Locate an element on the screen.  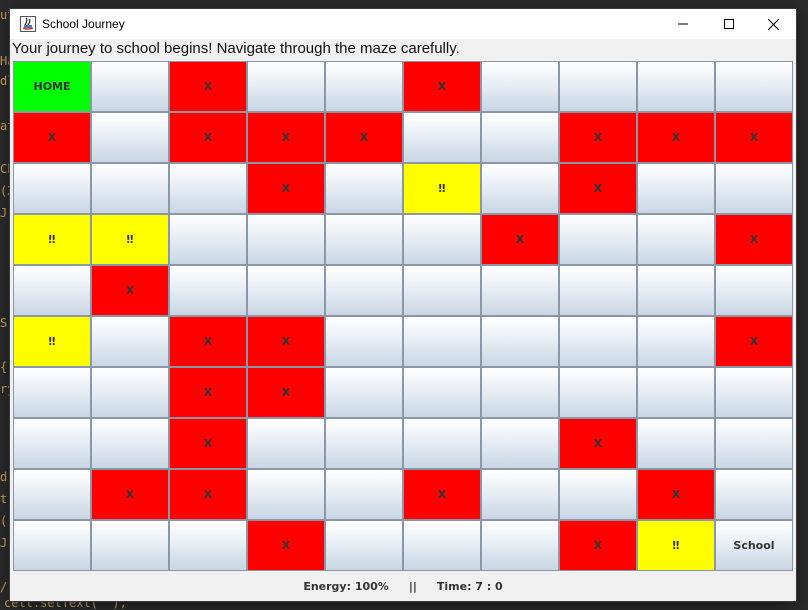
title-bar: School Journey is located at coordinates (403, 24).